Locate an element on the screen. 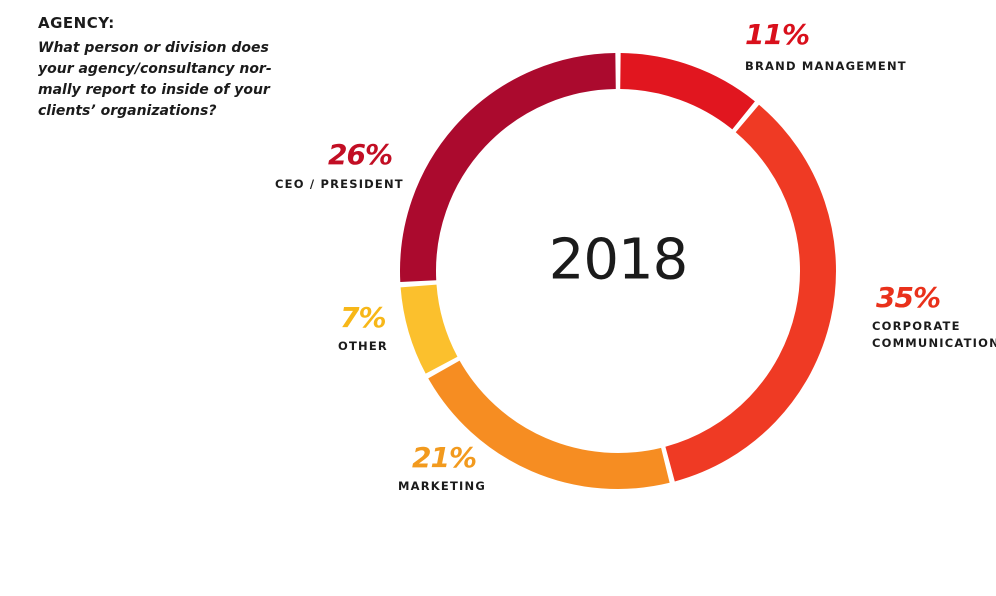  category-label-brand-management: BRAND MANAGEMENT is located at coordinates (826, 66).